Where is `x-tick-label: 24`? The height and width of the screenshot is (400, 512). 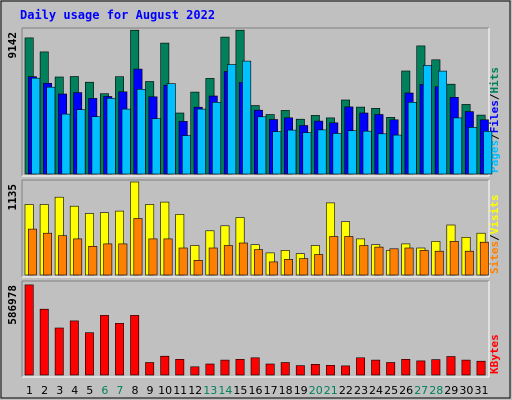
x-tick-label: 24 is located at coordinates (376, 390).